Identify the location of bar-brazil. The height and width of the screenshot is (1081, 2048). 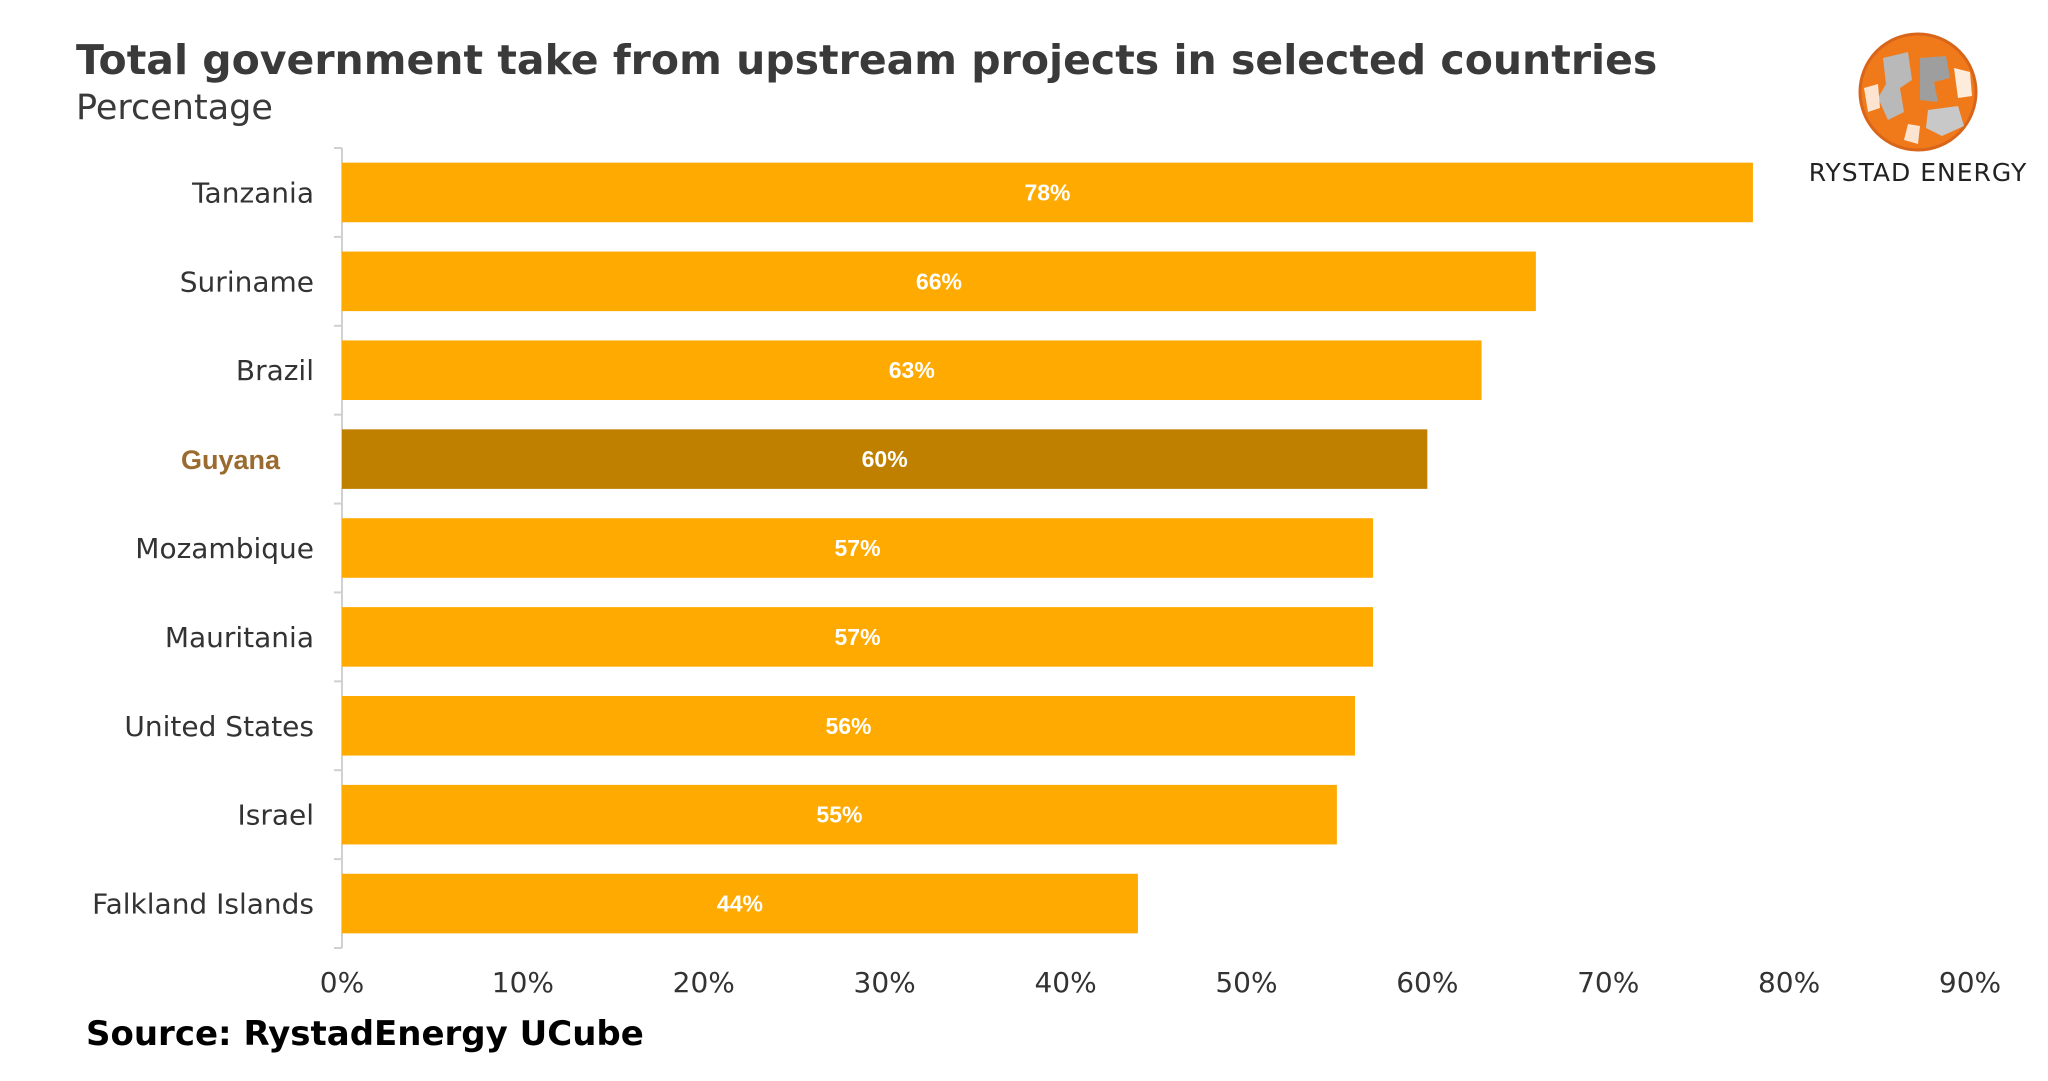
(912, 370).